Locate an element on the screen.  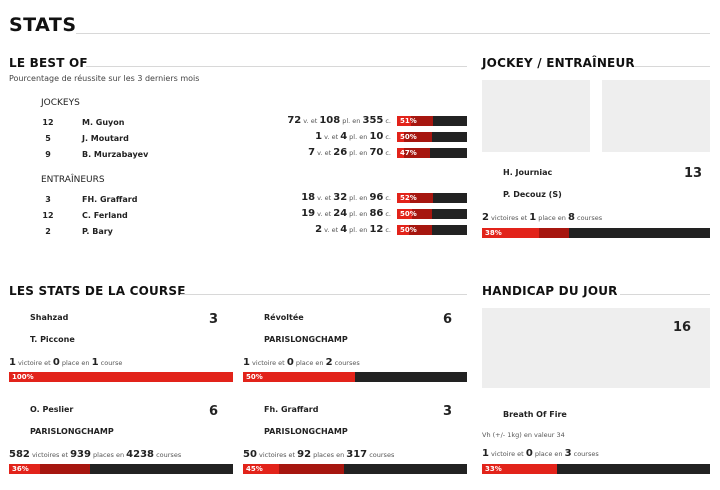
jockey-photo is located at coordinates (536, 116).